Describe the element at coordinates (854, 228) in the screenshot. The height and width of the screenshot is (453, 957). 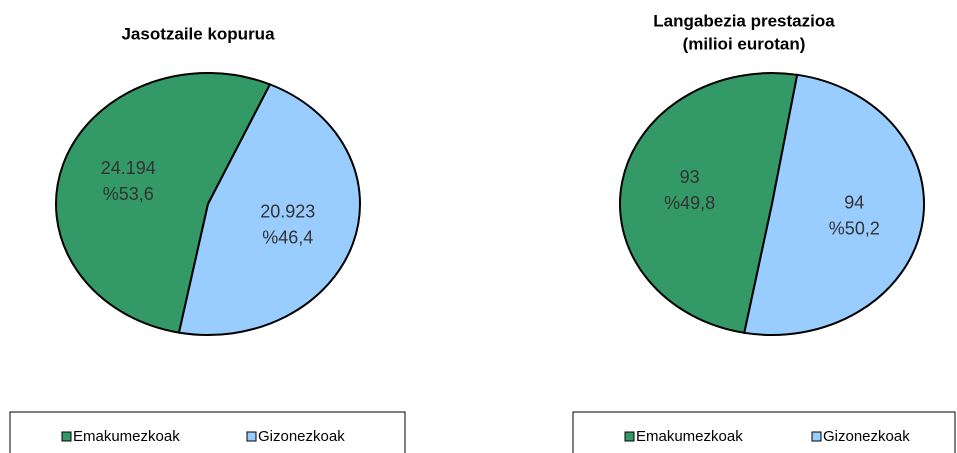
I see `percent-label: %50,2` at that location.